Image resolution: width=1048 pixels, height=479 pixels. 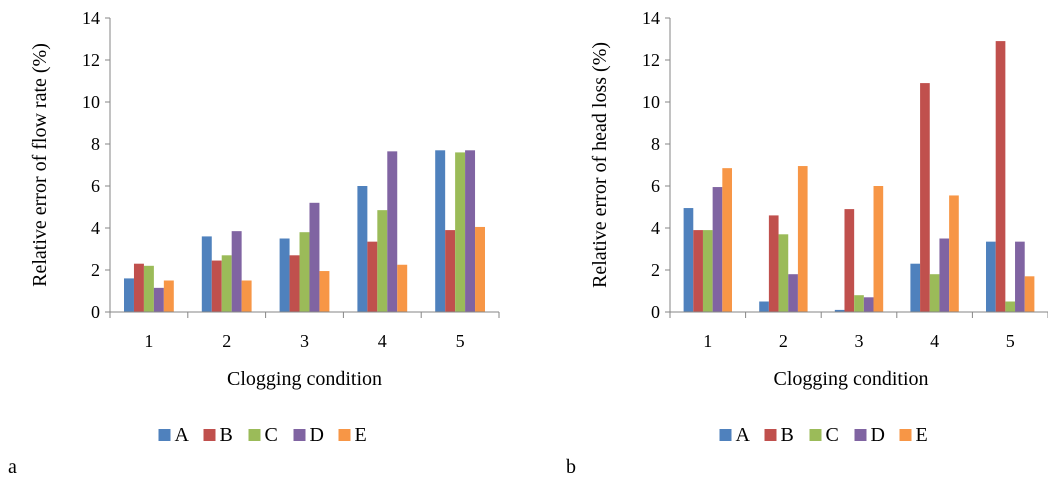 What do you see at coordinates (95, 228) in the screenshot?
I see `y-tick-label-a-2: 4` at bounding box center [95, 228].